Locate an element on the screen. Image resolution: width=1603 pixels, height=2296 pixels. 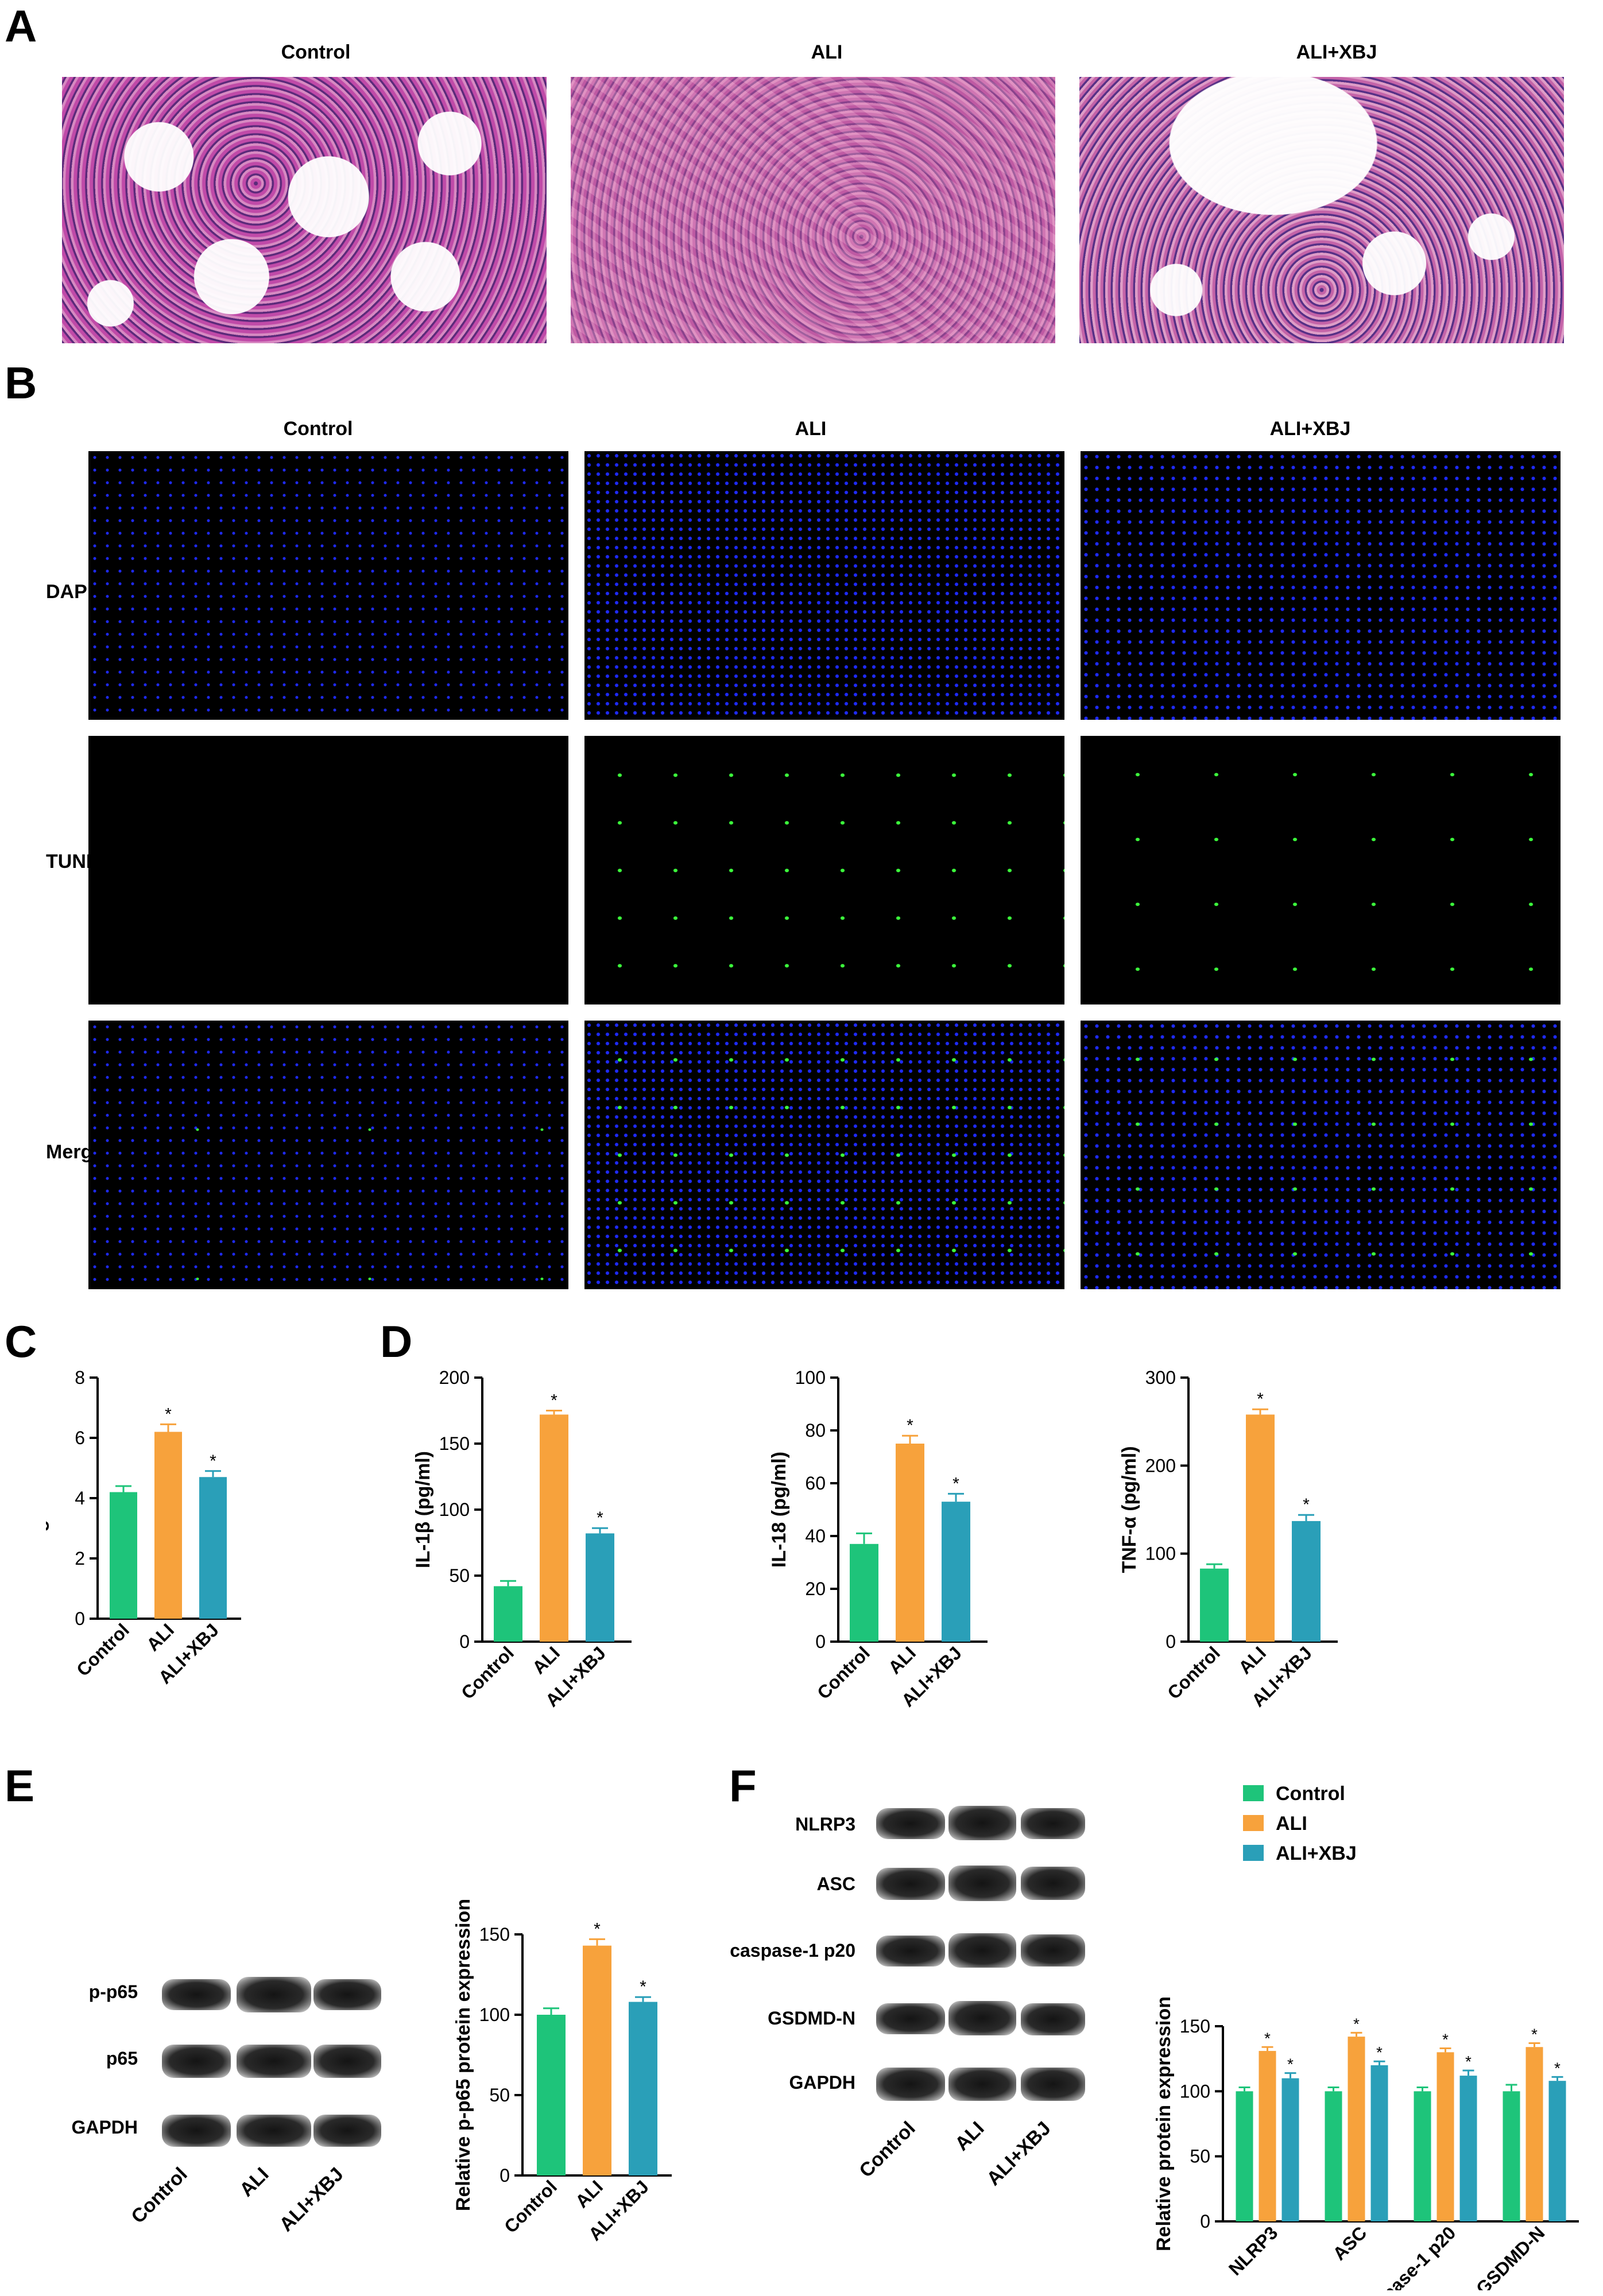
he-image-ali-xbj is located at coordinates (1321, 210).